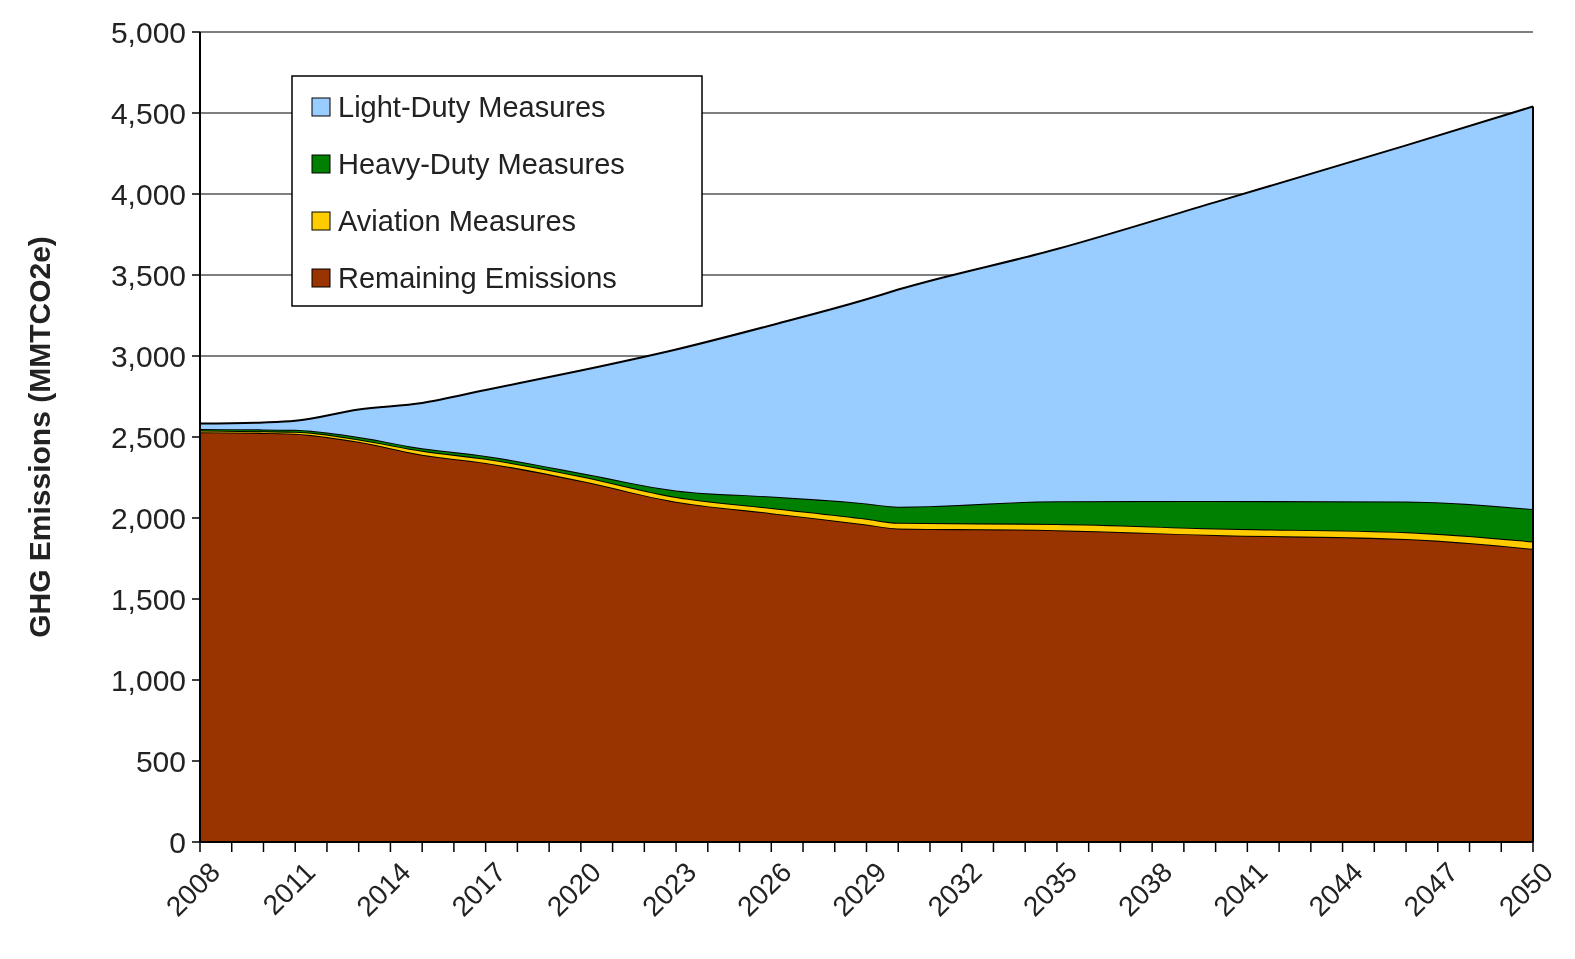 This screenshot has width=1575, height=959. I want to click on y-tick-label: 3,000, so click(148, 356).